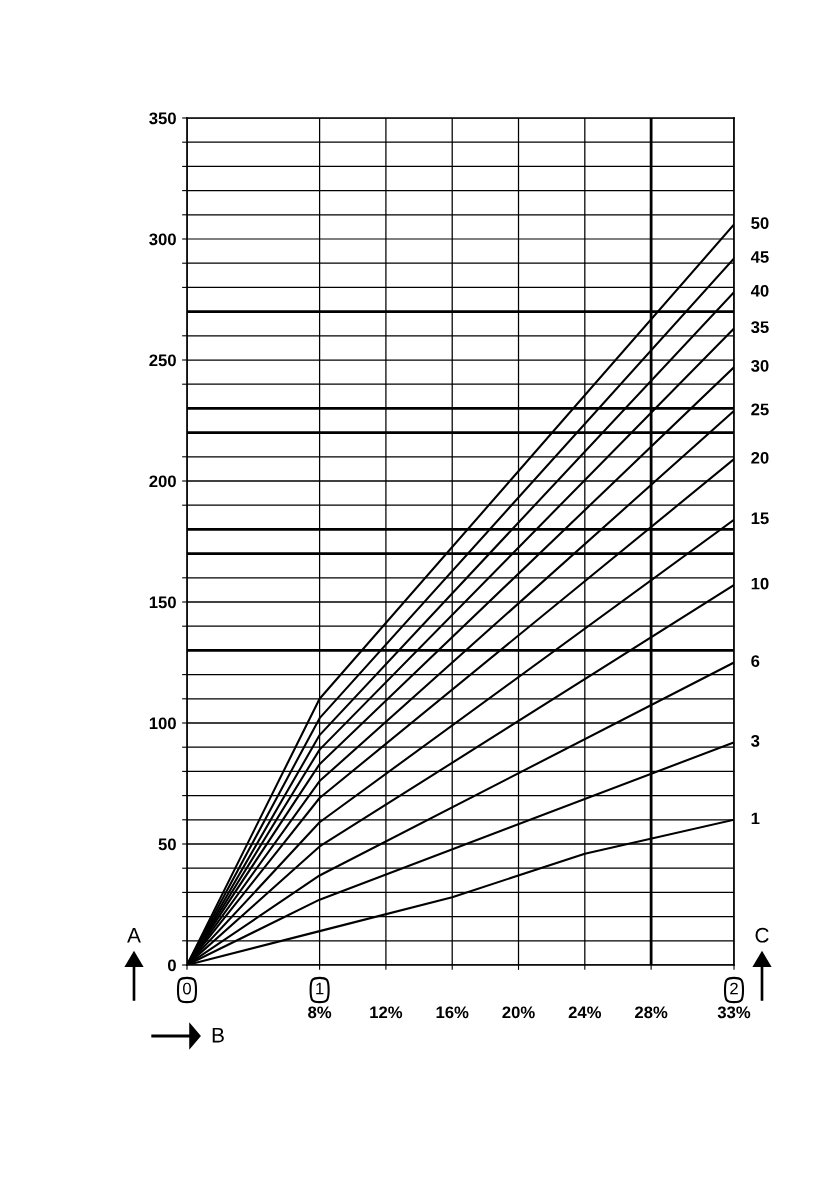  Describe the element at coordinates (760, 327) in the screenshot. I see `series-label: 35` at that location.